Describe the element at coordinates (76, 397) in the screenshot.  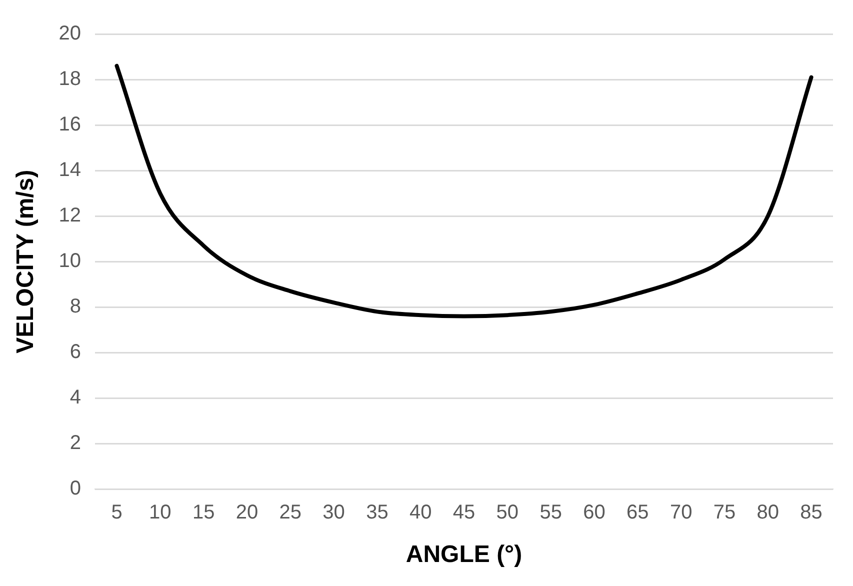
I see `y-tick-label: 4` at that location.